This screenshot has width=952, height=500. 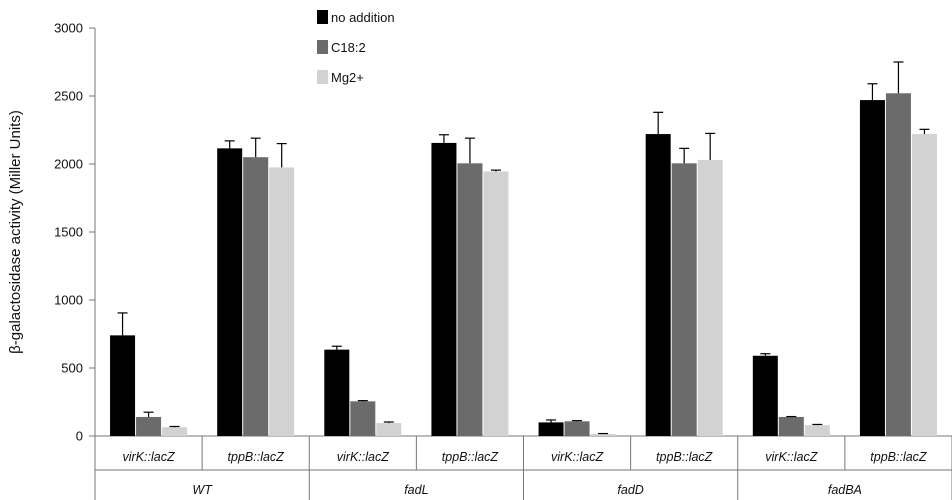 What do you see at coordinates (348, 47) in the screenshot?
I see `legend-label: C18:2` at bounding box center [348, 47].